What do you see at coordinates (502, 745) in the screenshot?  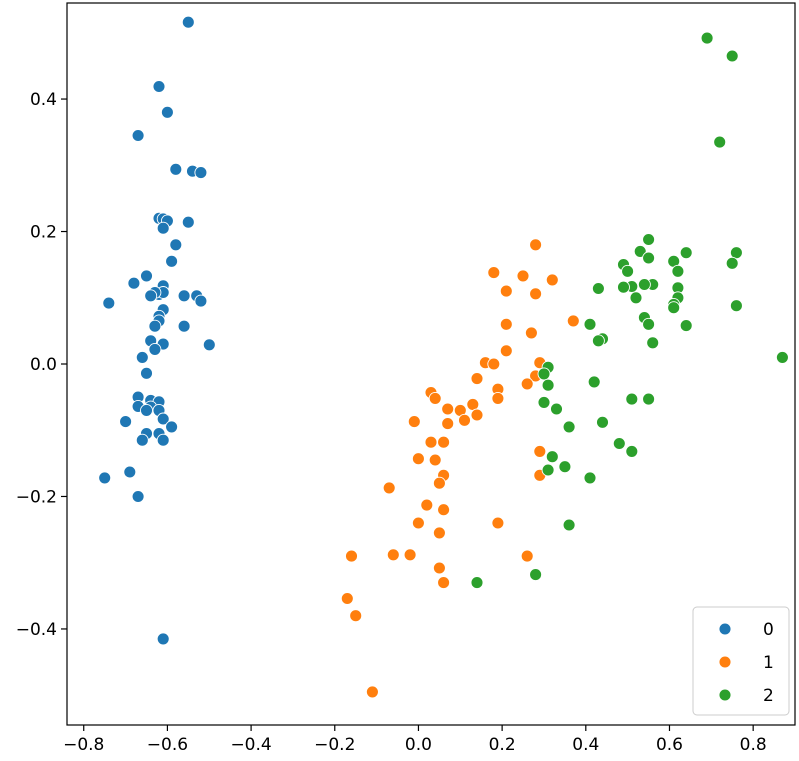 I see `x-tick-label: 0.2` at bounding box center [502, 745].